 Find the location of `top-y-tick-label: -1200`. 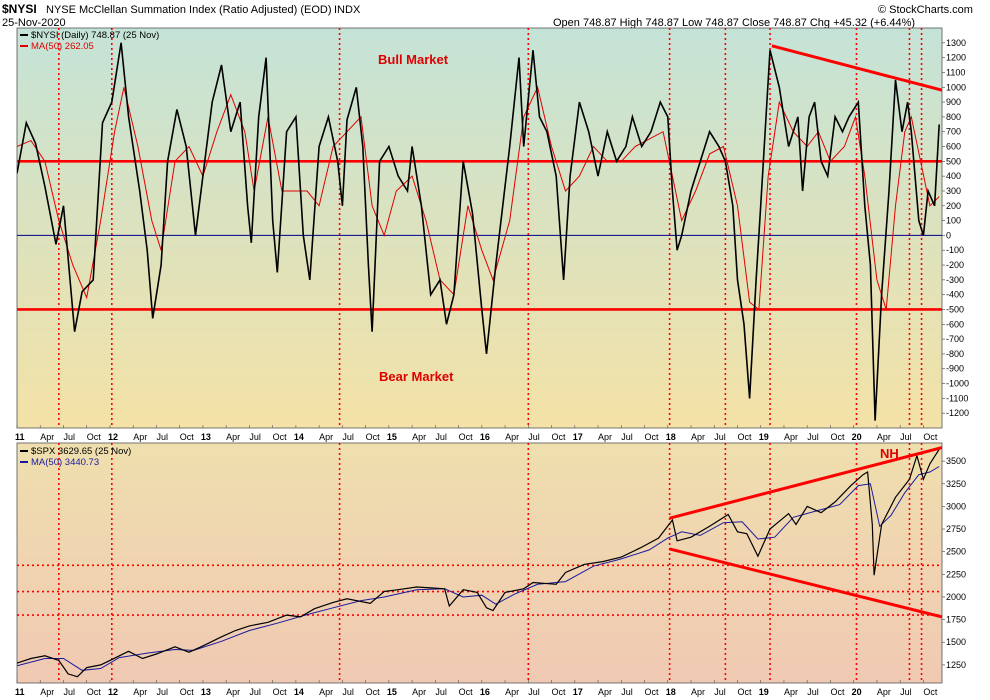

top-y-tick-label: -1200 is located at coordinates (957, 413).